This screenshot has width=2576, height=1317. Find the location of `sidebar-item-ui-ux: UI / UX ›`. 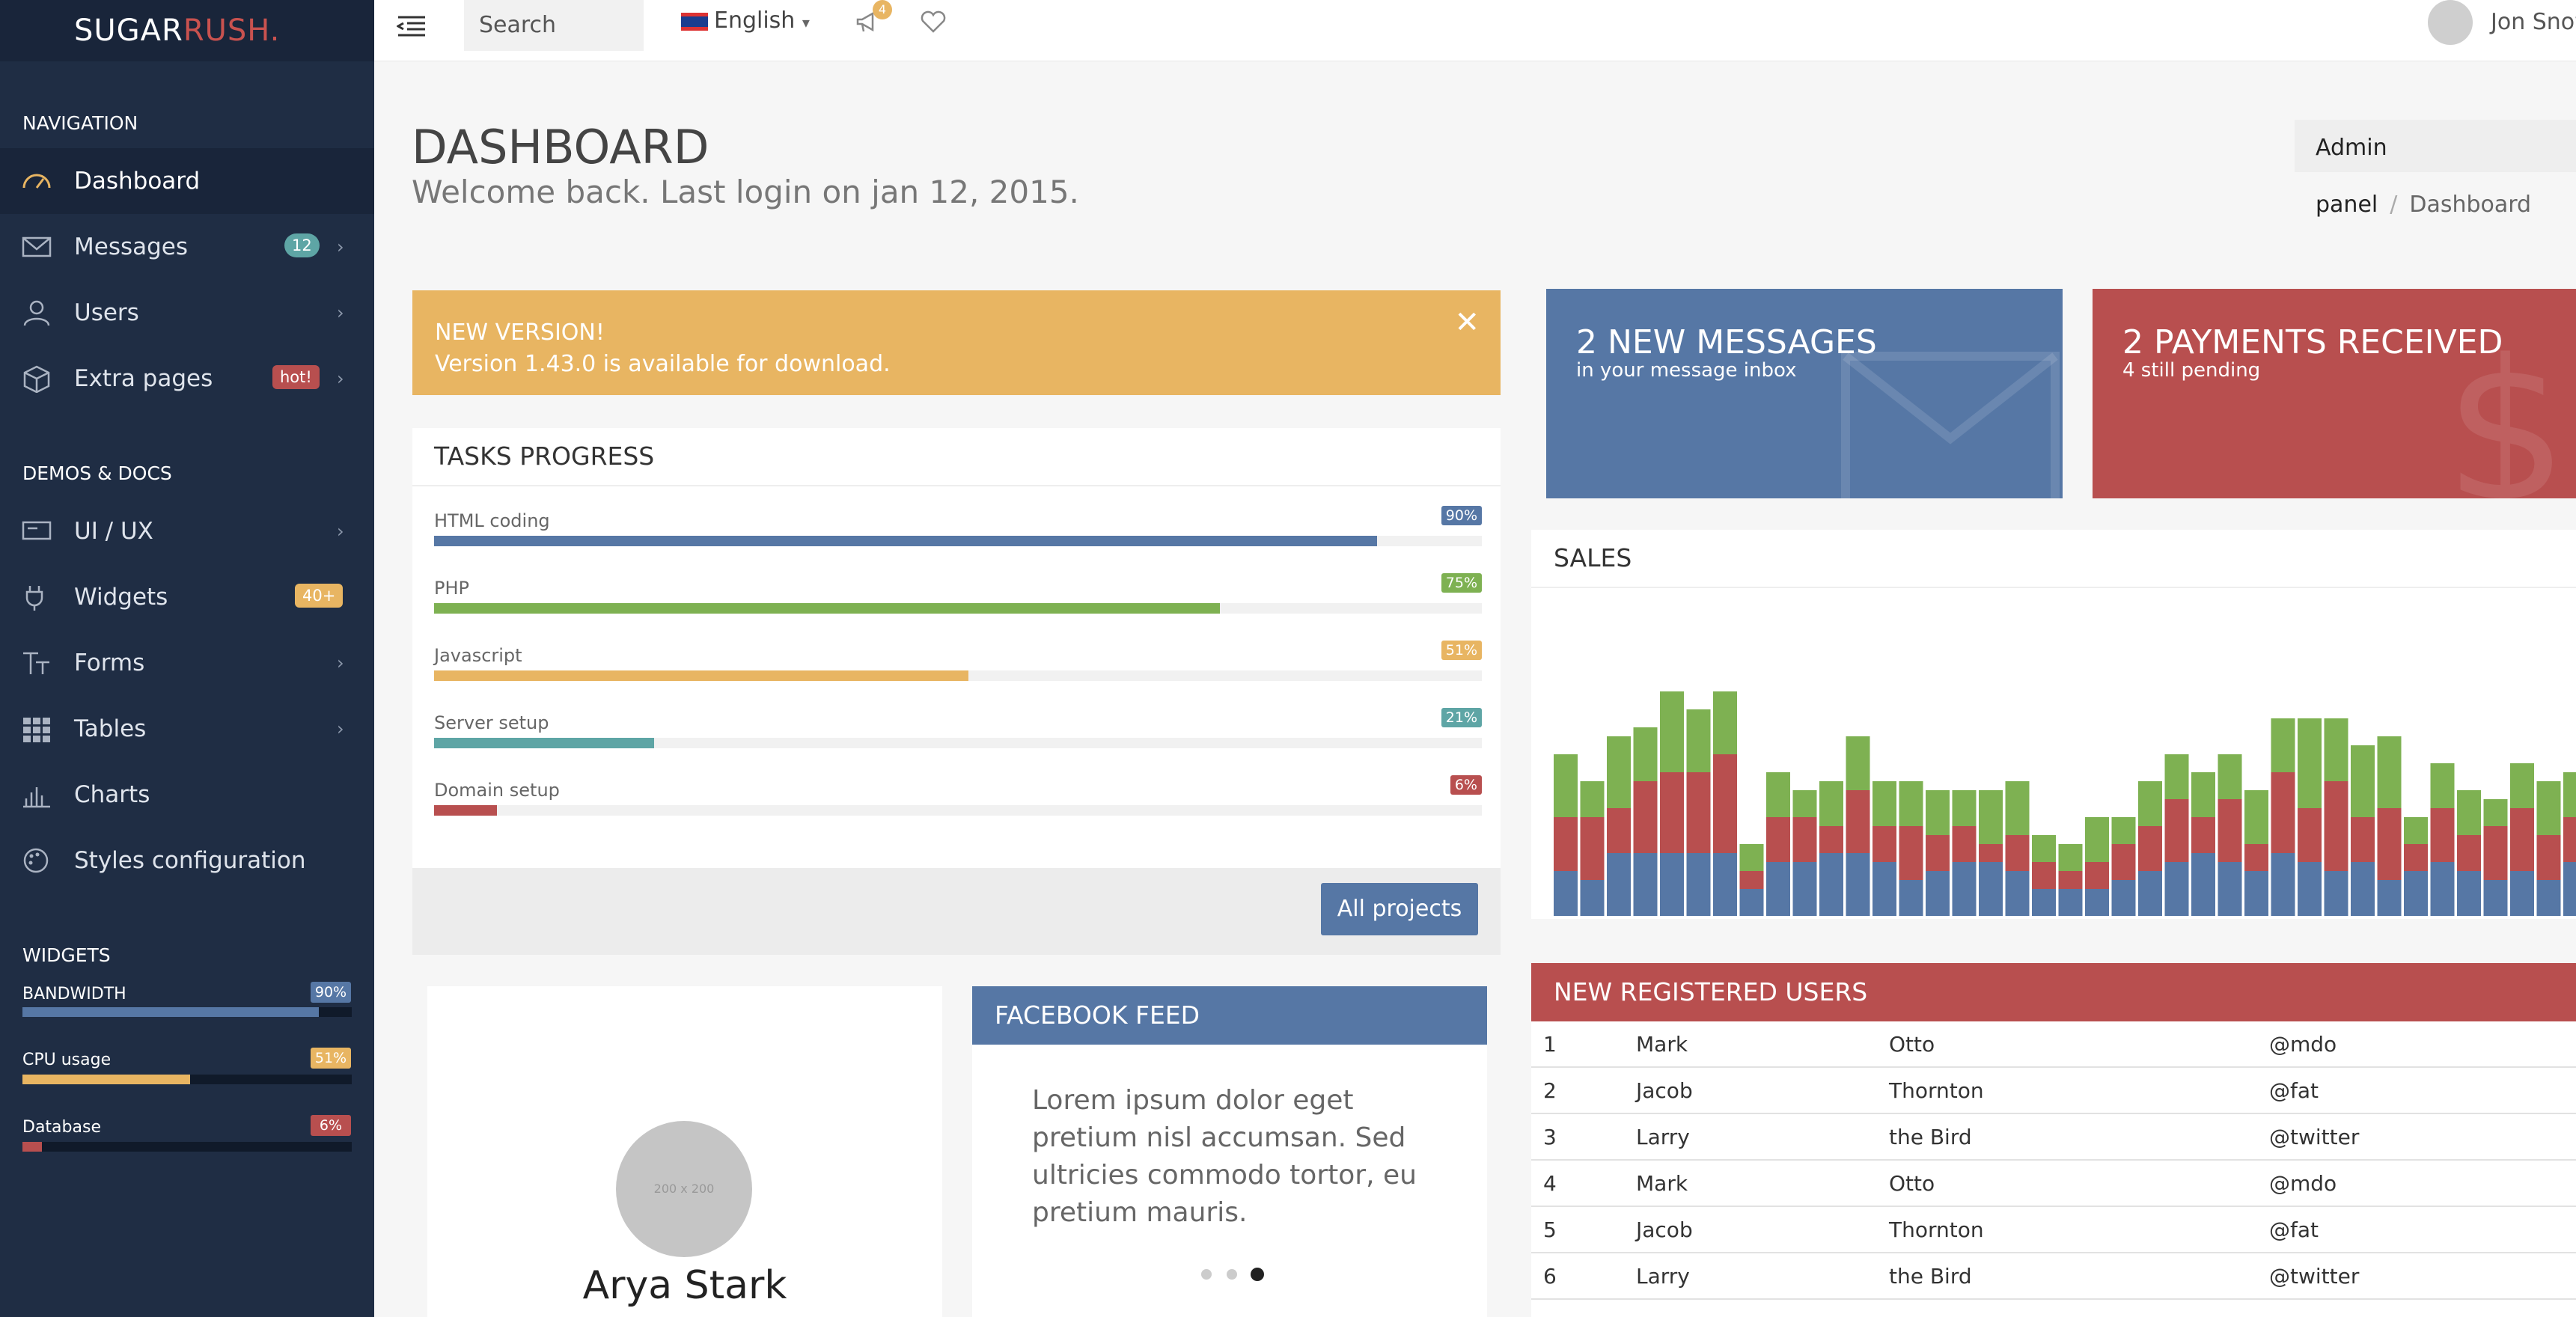

sidebar-item-ui-ux: UI / UX › is located at coordinates (187, 531).